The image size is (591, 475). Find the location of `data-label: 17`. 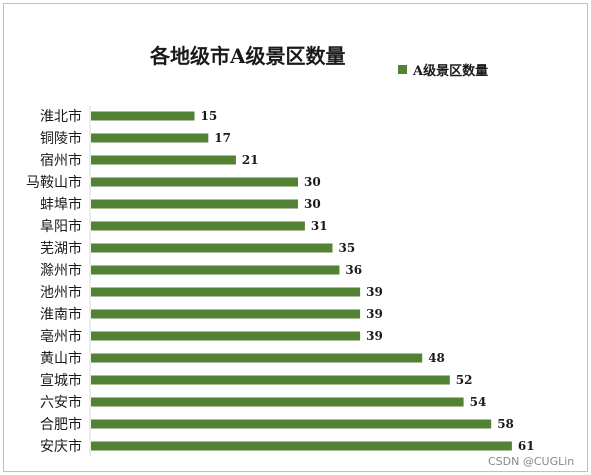

data-label: 17 is located at coordinates (222, 138).